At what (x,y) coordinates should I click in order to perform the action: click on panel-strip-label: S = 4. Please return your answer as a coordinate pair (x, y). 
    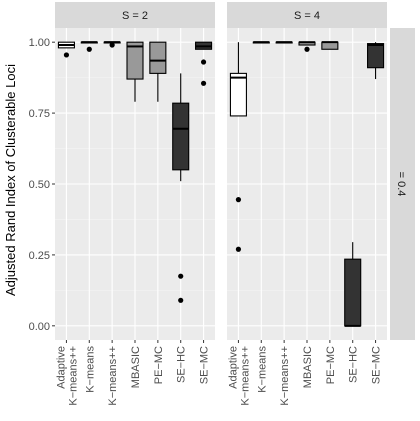
    Looking at the image, I should click on (307, 16).